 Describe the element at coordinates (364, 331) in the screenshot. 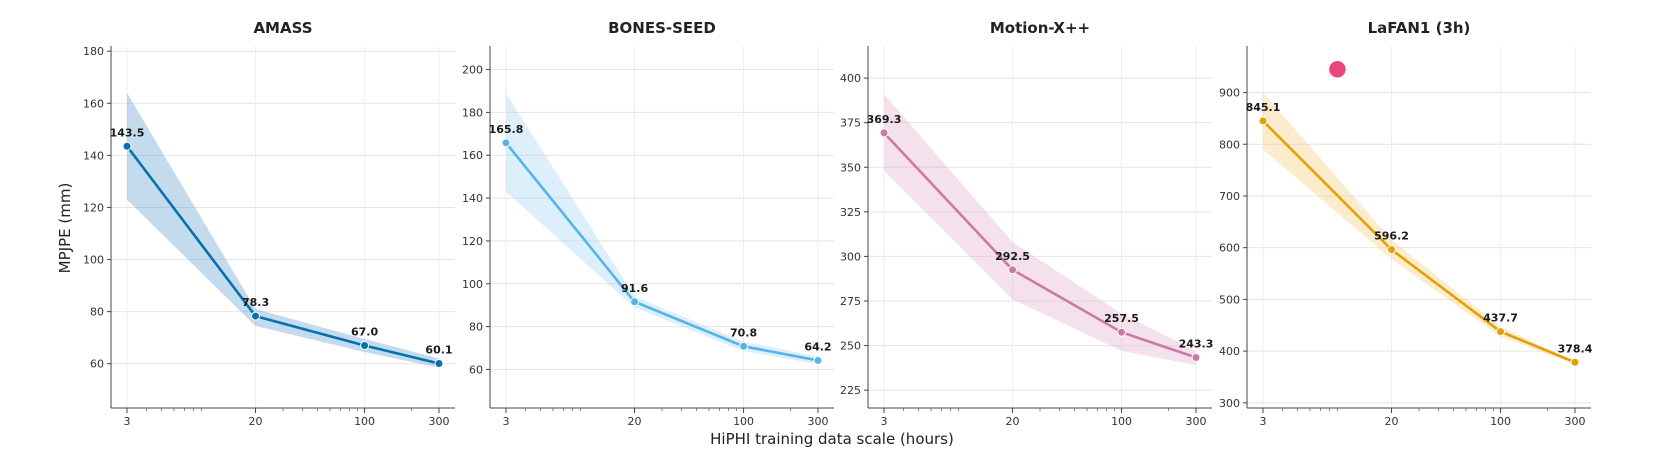

I see `data-label: 67.0` at that location.